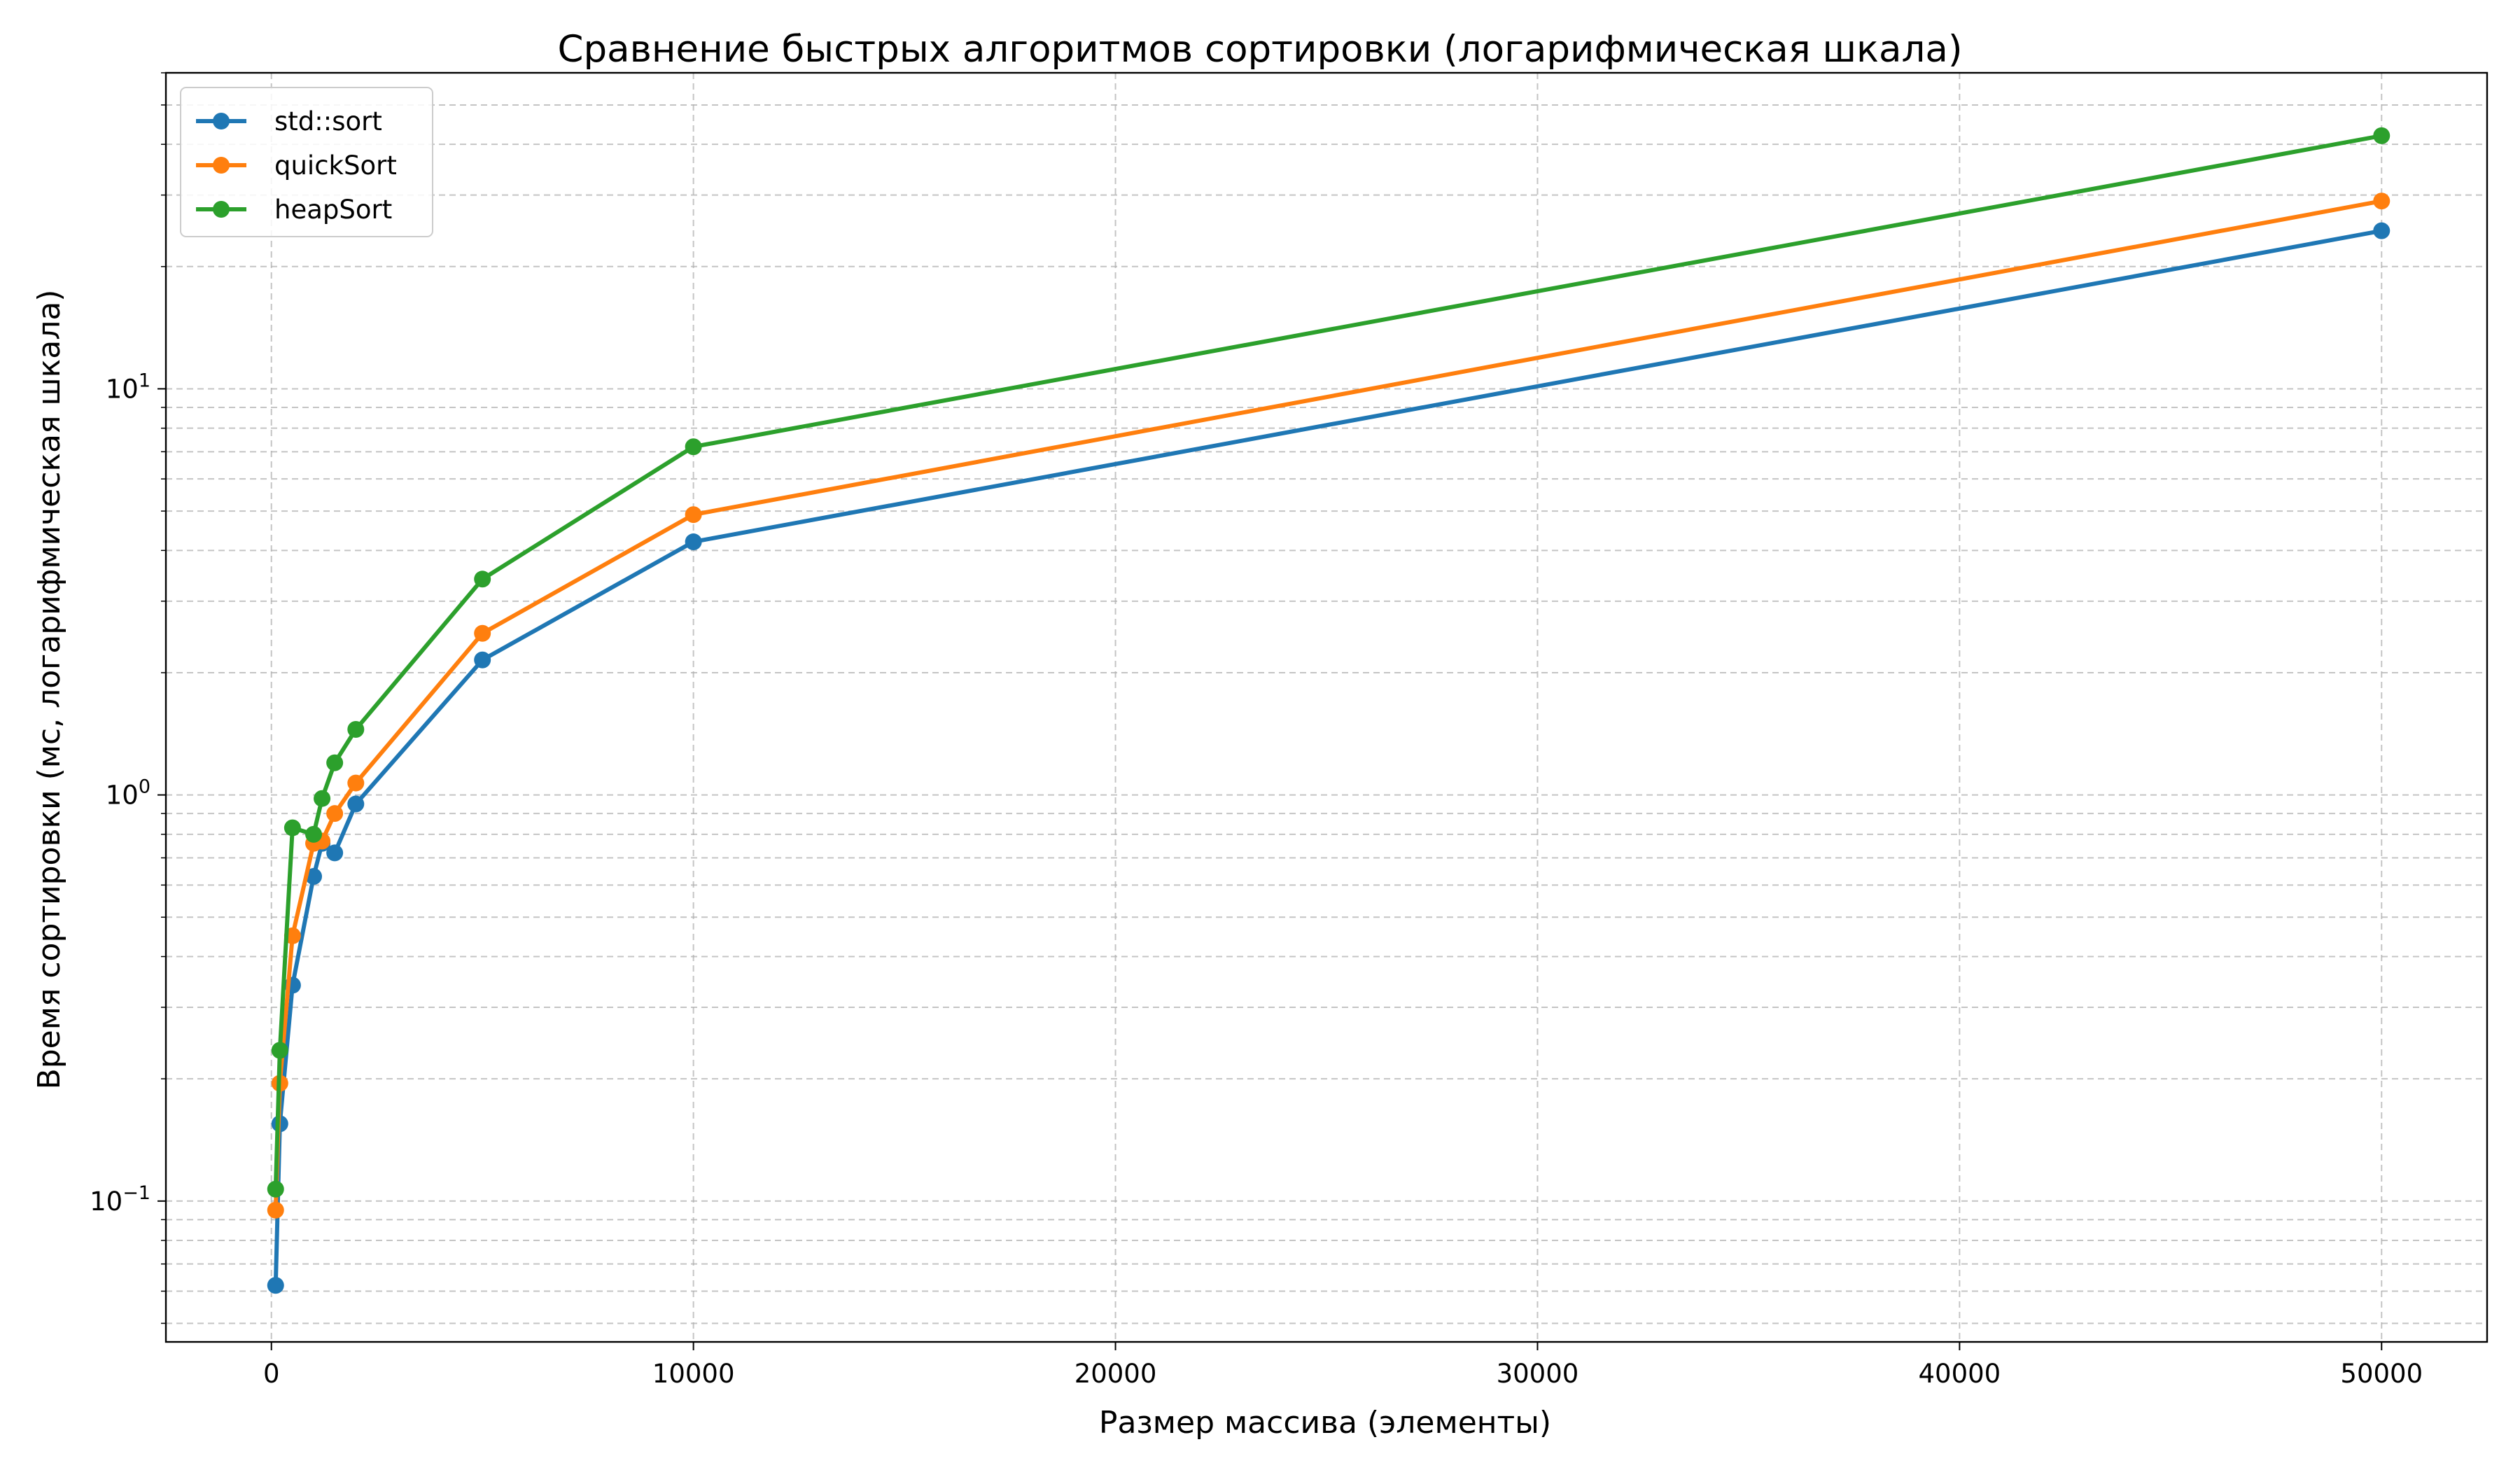 Image resolution: width=2520 pixels, height=1470 pixels. Describe the element at coordinates (333, 210) in the screenshot. I see `legend-label: heapSort` at that location.